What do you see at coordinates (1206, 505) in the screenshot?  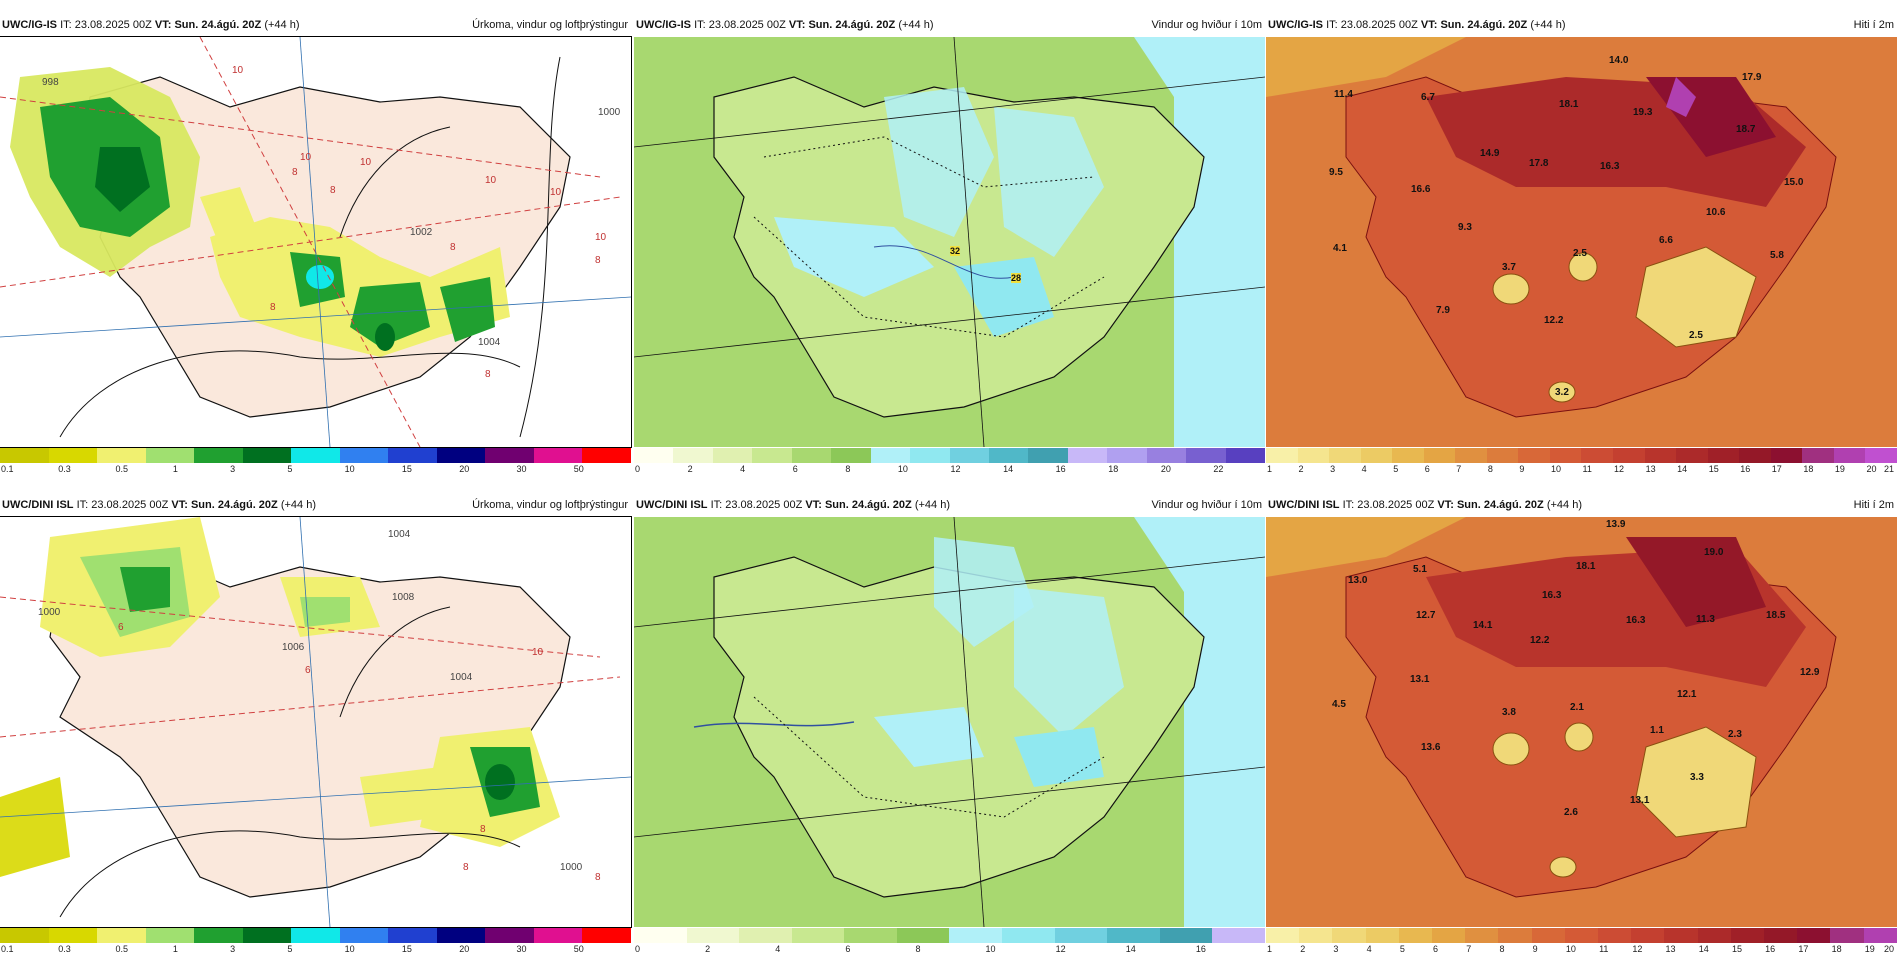 I see `field-title: Vindur og hviður í 10m` at bounding box center [1206, 505].